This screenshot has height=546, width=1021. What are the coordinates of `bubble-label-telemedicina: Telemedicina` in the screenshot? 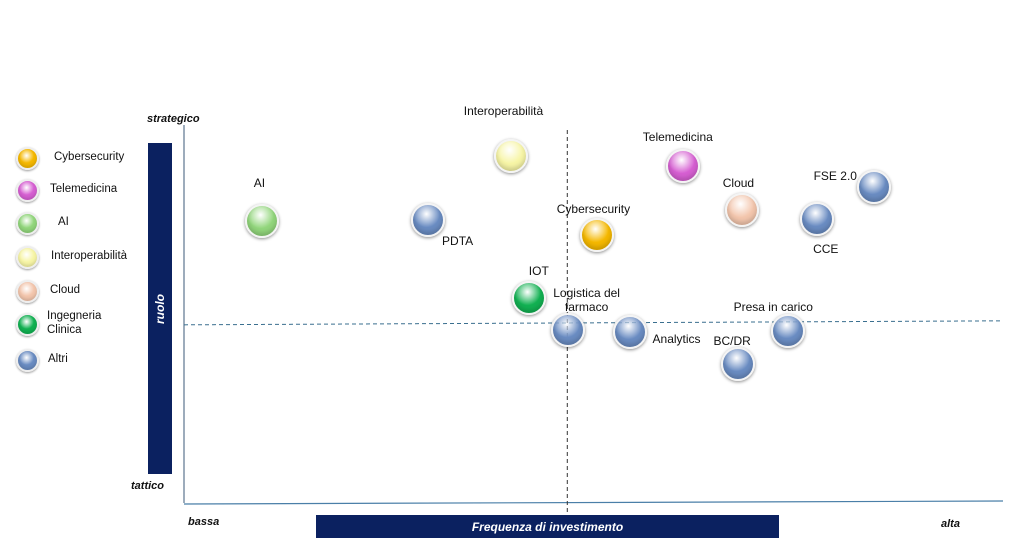 It's located at (677, 136).